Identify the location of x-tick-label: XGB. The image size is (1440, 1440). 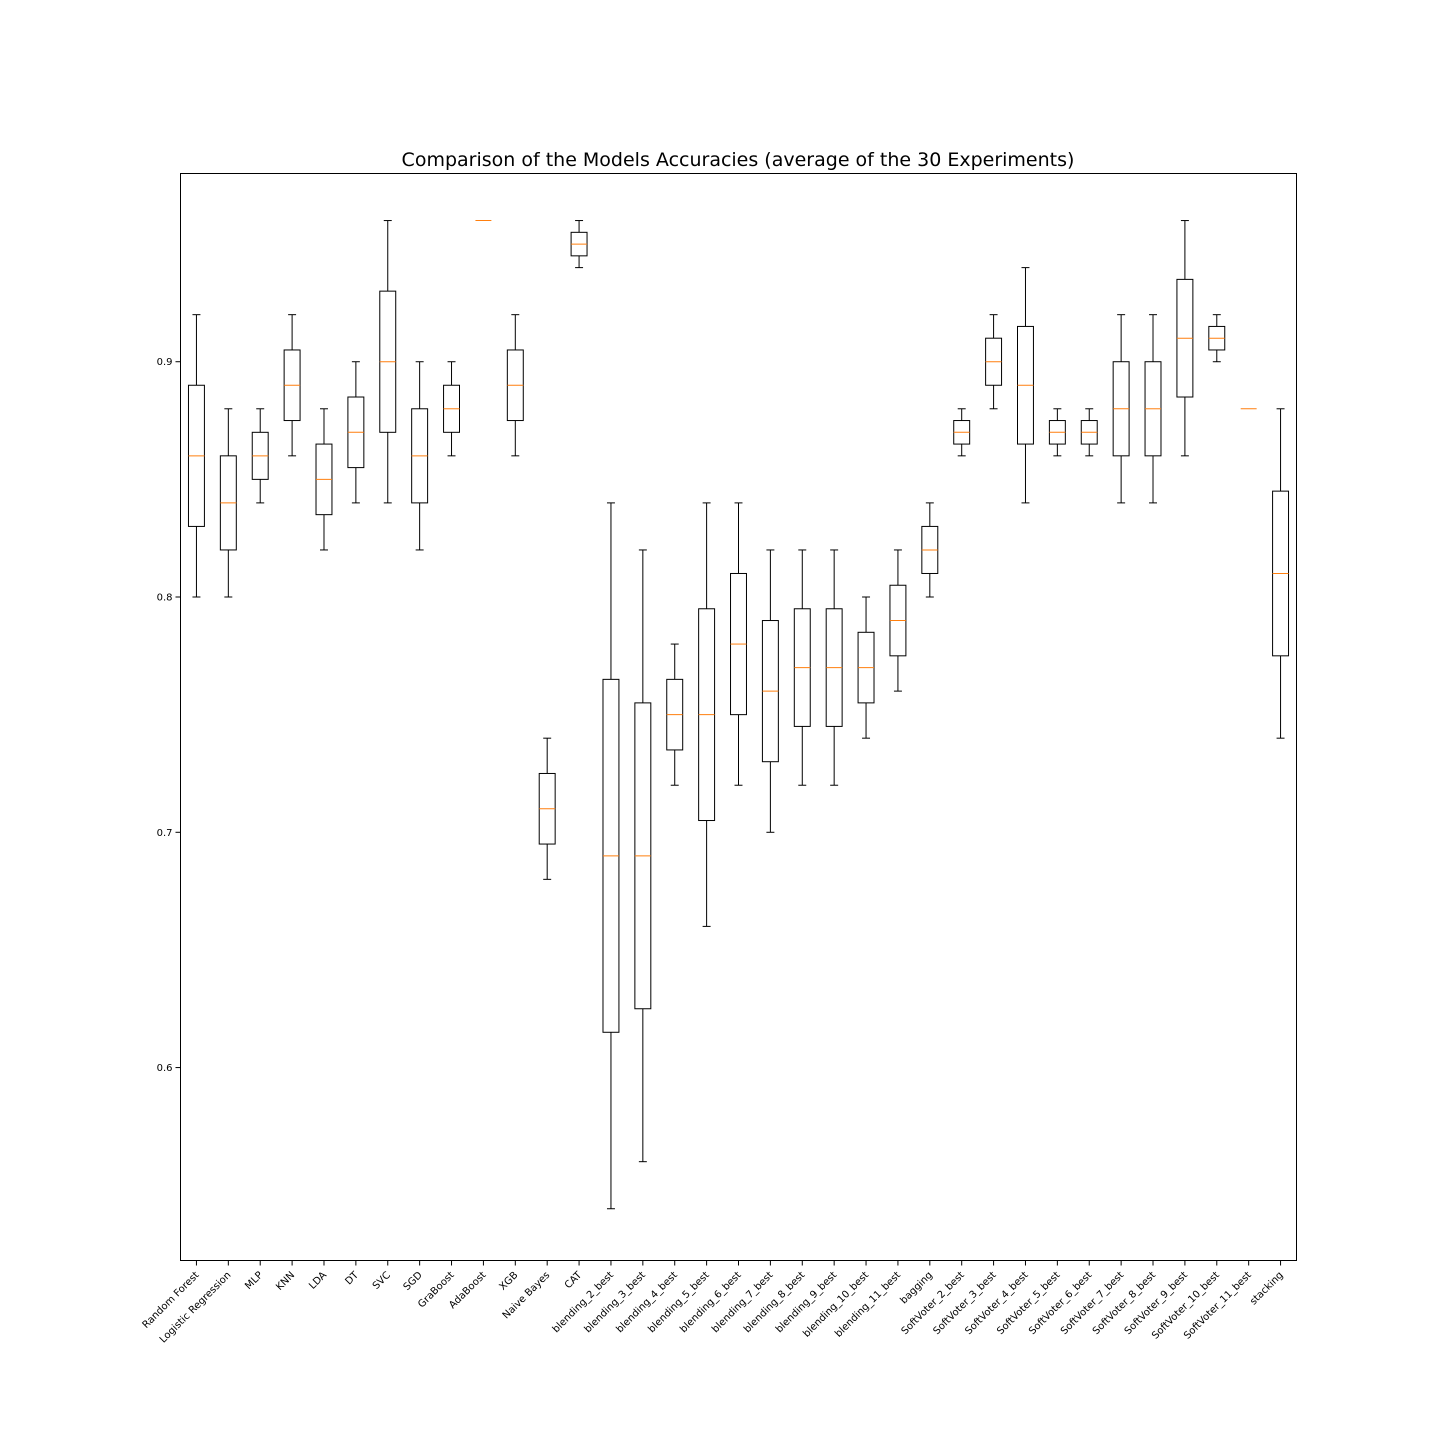
(508, 1281).